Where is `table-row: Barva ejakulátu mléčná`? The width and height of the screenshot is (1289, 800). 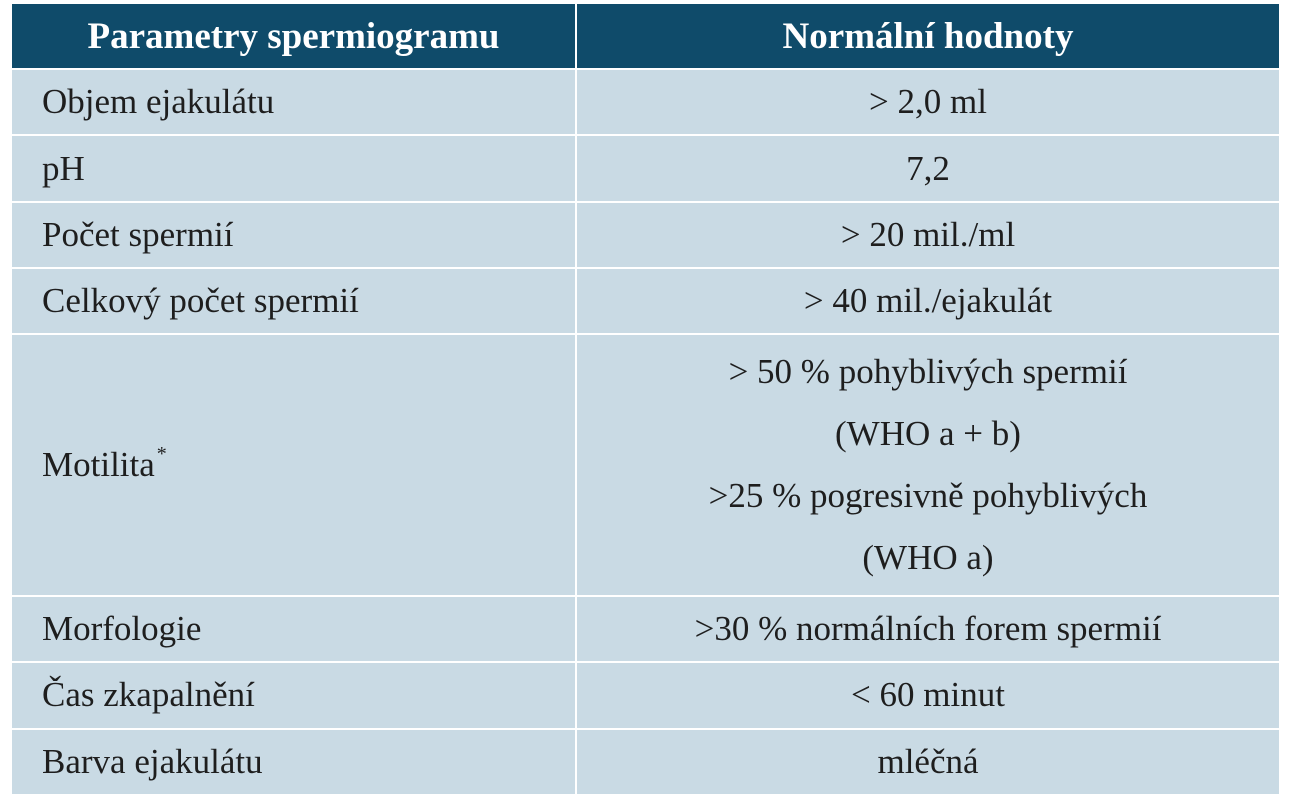 table-row: Barva ejakulátu mléčná is located at coordinates (645, 760).